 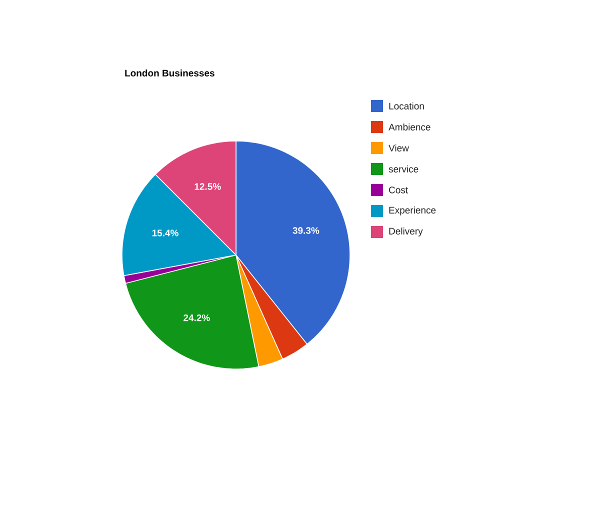 What do you see at coordinates (169, 73) in the screenshot?
I see `chart-title: London Businesses` at bounding box center [169, 73].